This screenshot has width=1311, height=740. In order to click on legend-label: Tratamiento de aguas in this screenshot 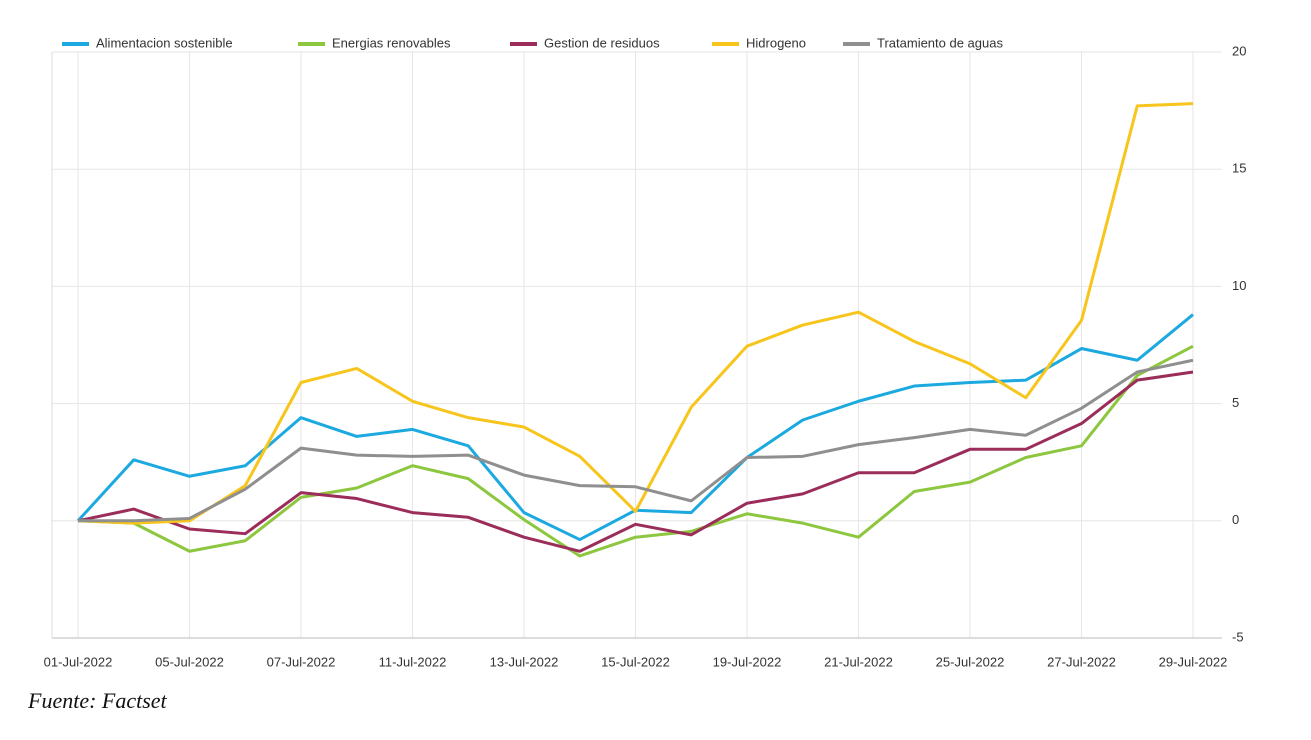, I will do `click(940, 42)`.